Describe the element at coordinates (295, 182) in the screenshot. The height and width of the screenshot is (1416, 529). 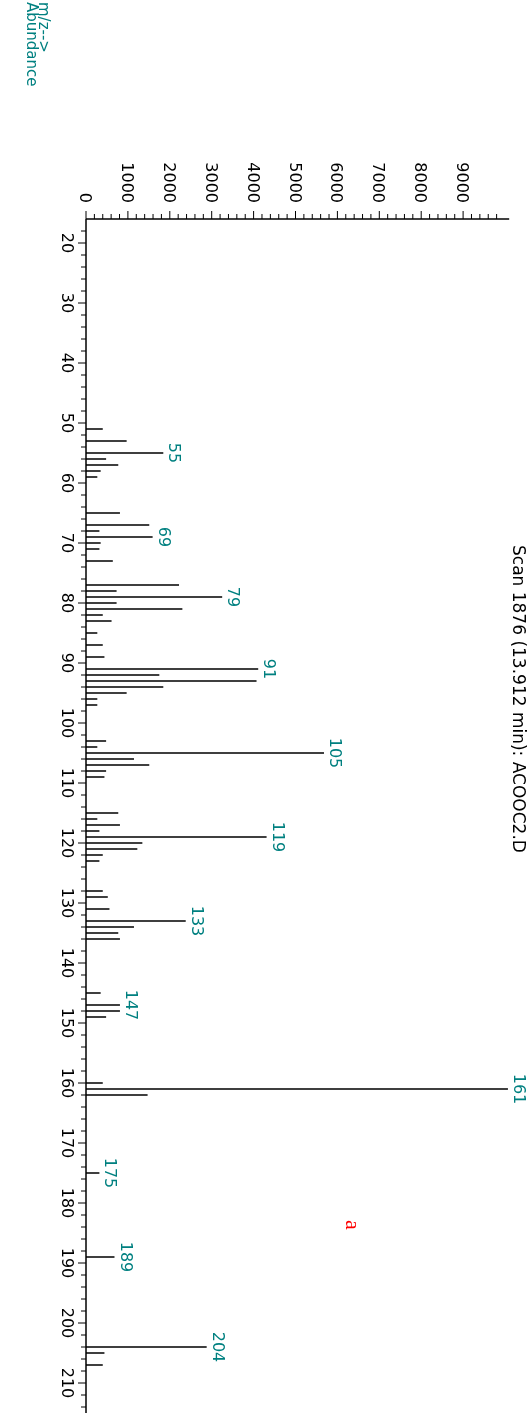
I see `x-tick-label: 5000` at that location.